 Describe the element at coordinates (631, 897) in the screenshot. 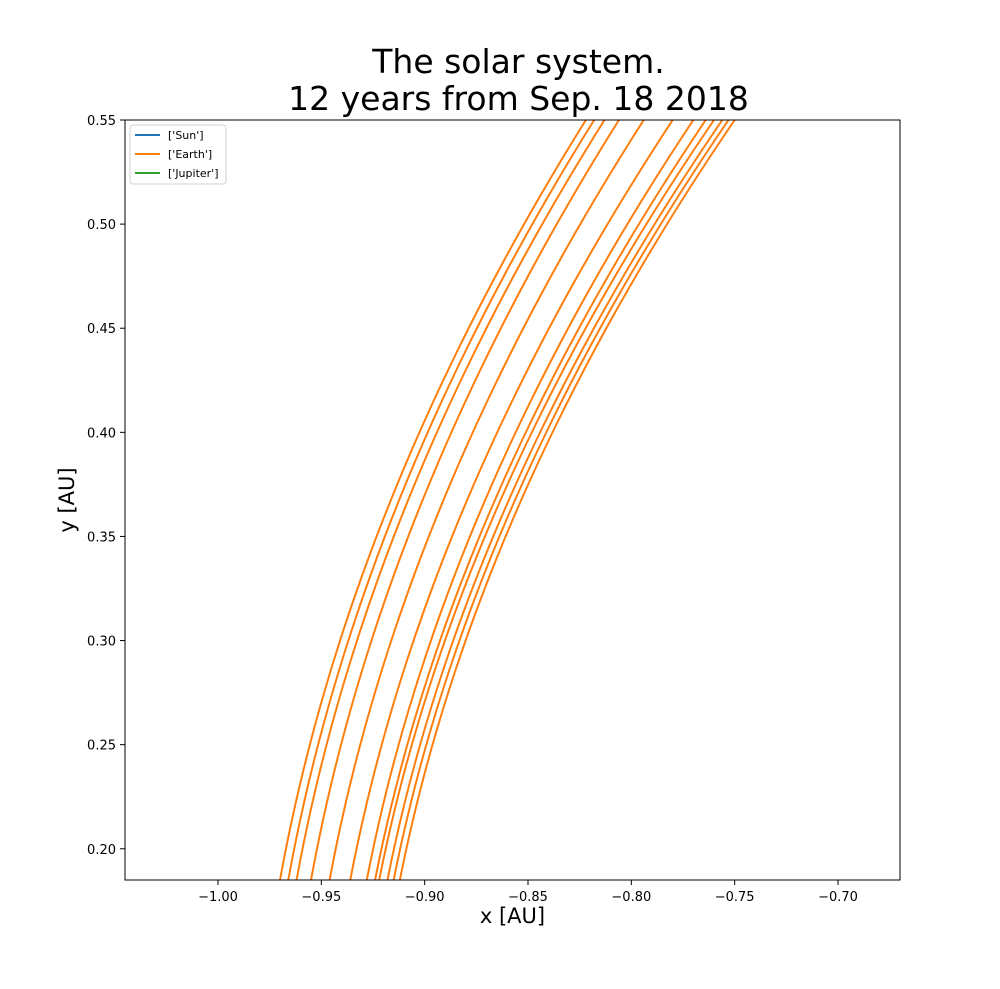

I see `x-tick-label: −0.80` at that location.